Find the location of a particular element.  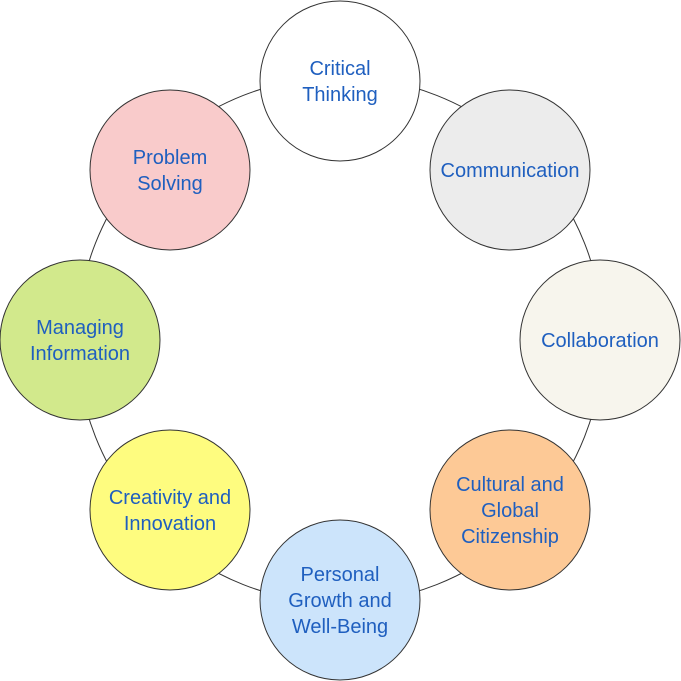

node-personal-growth-and-well-being: Personal Growth and Well-Being is located at coordinates (340, 600).